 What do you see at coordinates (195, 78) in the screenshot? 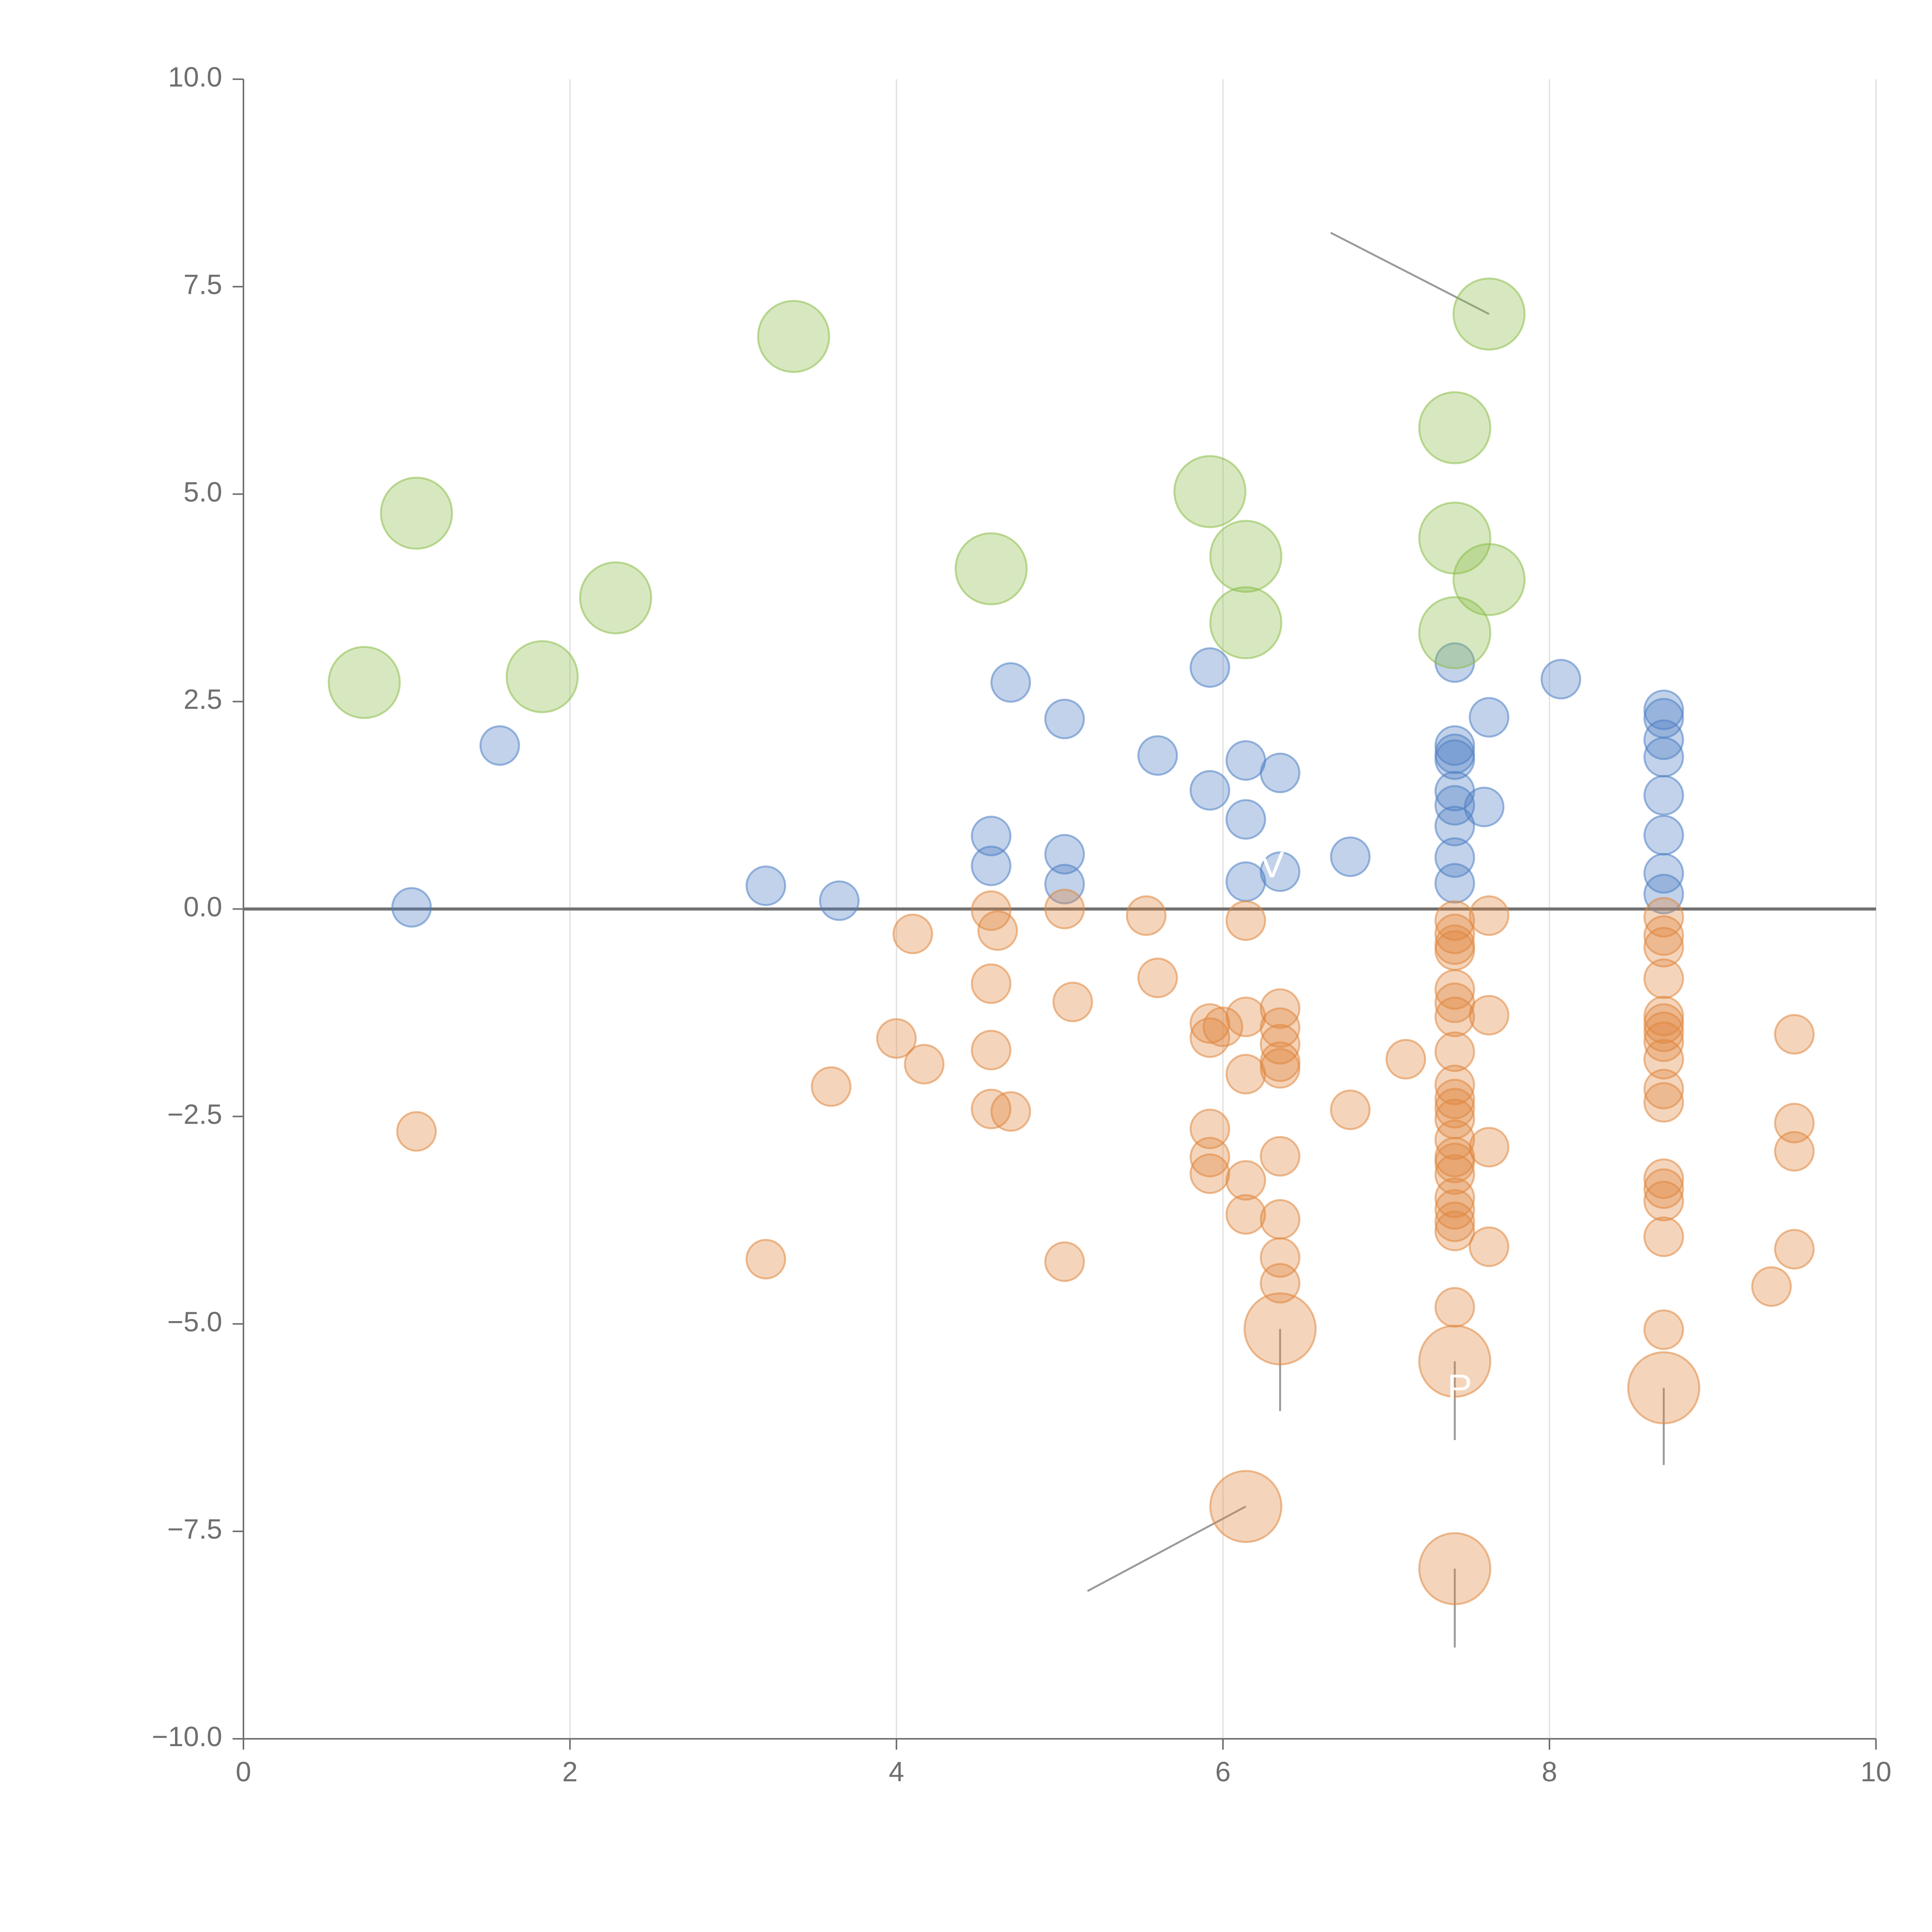
I see `y-tick-label: 10.0` at bounding box center [195, 78].